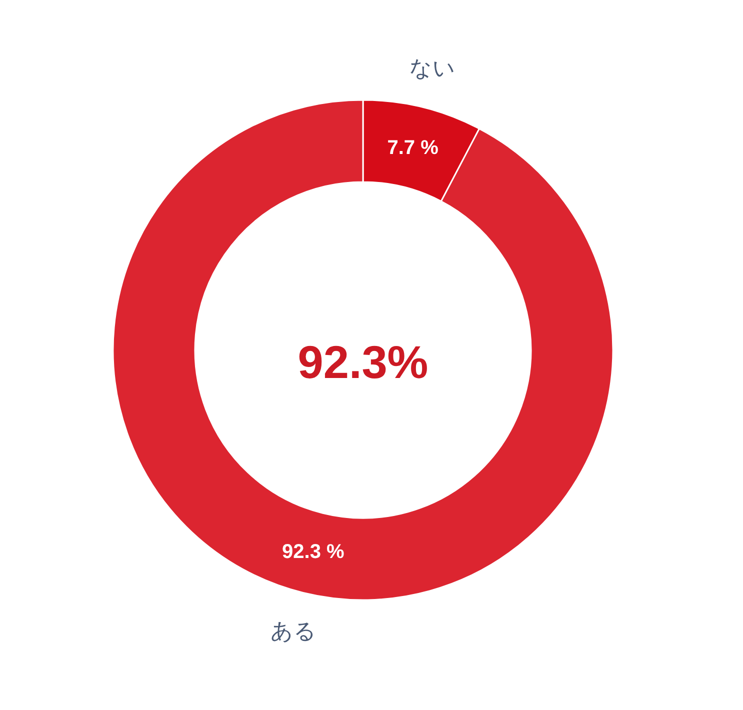  Describe the element at coordinates (363, 362) in the screenshot. I see `text: 92.3%` at that location.